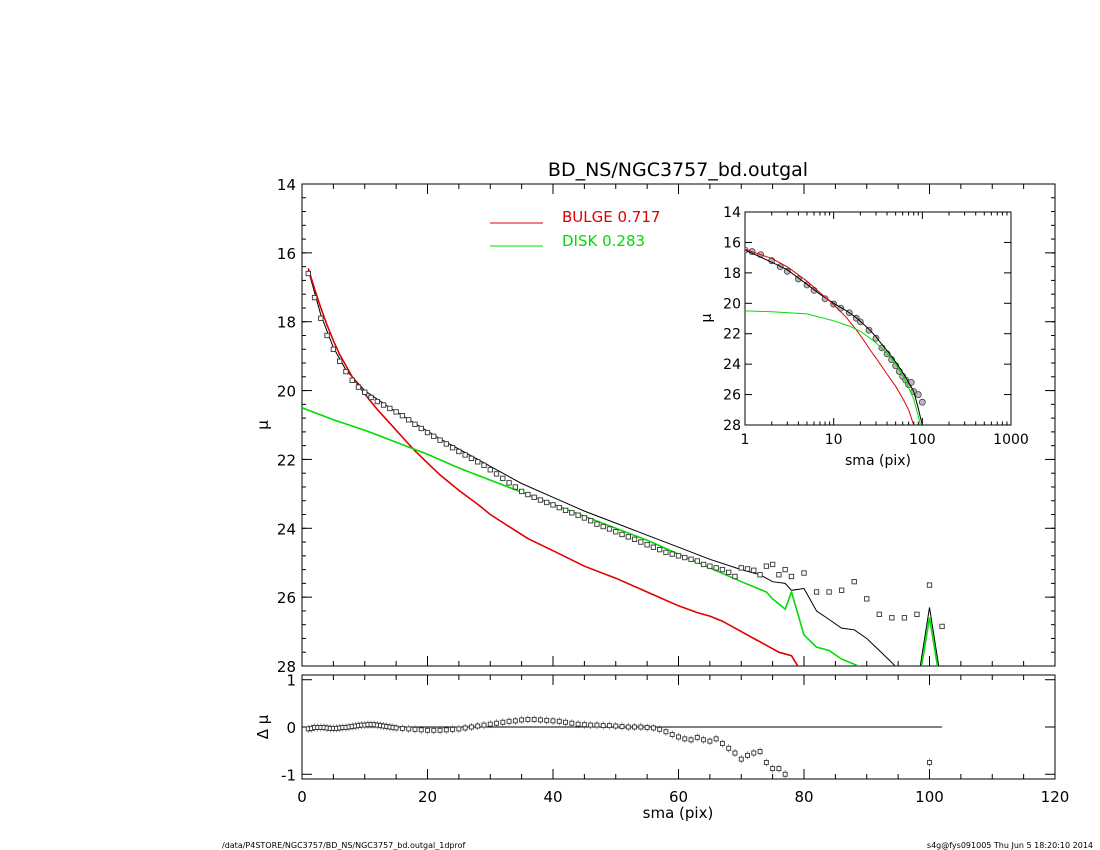 This screenshot has height=850, width=1100. I want to click on inset-panel: 14 16 18 20 22 24 26 281 10 100 1000 sma (pix) μ, so click(864, 337).